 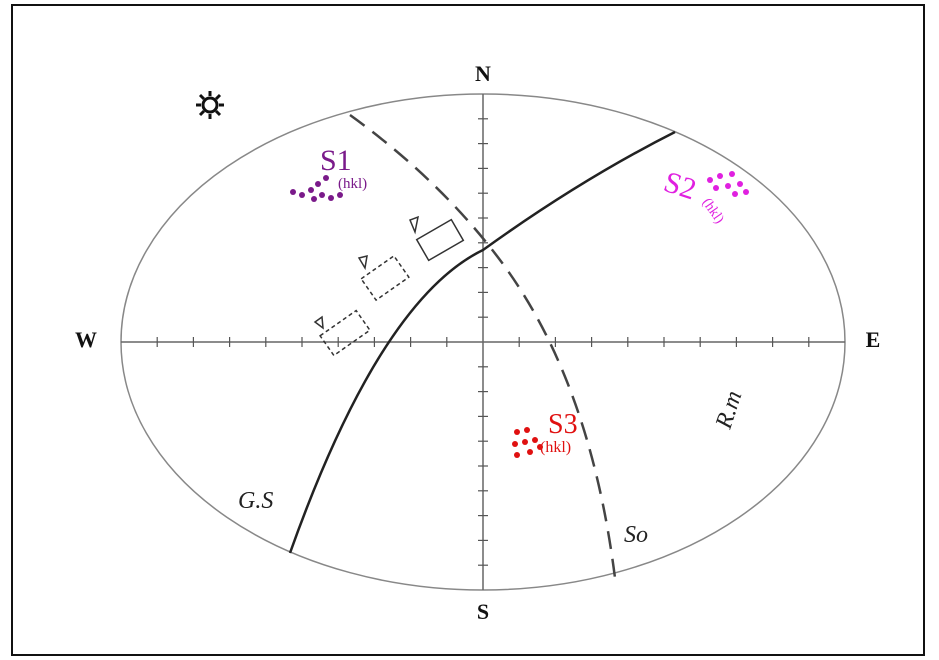 What do you see at coordinates (483, 611) in the screenshot?
I see `south-label: S` at bounding box center [483, 611].